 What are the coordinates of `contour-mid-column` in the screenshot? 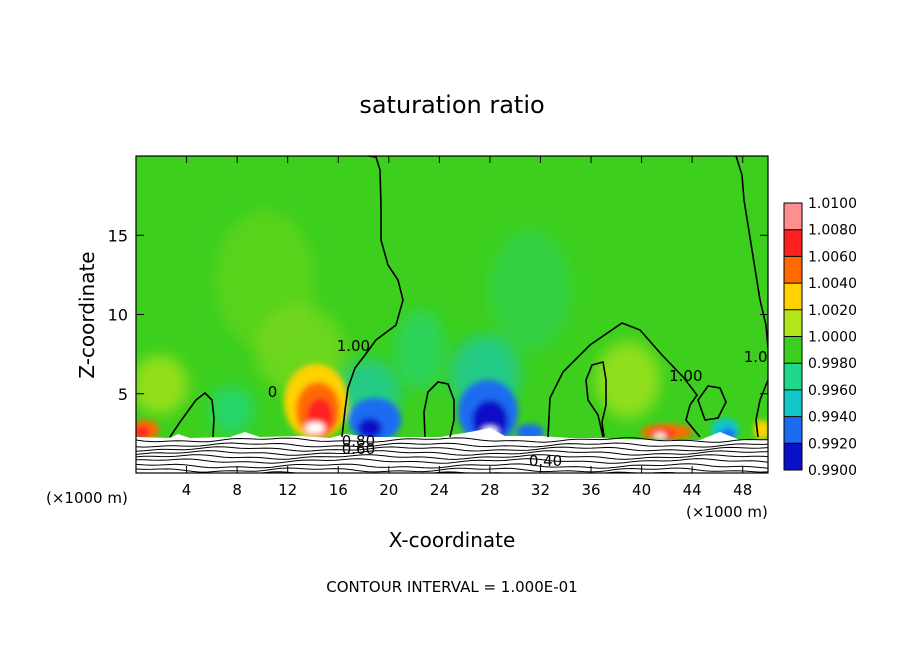 It's located at (372, 297).